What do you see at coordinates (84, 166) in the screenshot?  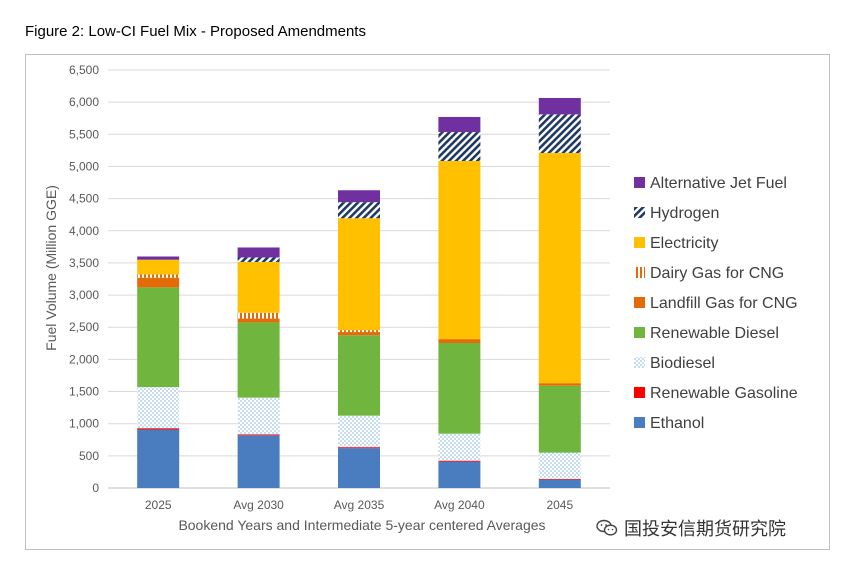 I see `y-tick-label: 5,000` at bounding box center [84, 166].